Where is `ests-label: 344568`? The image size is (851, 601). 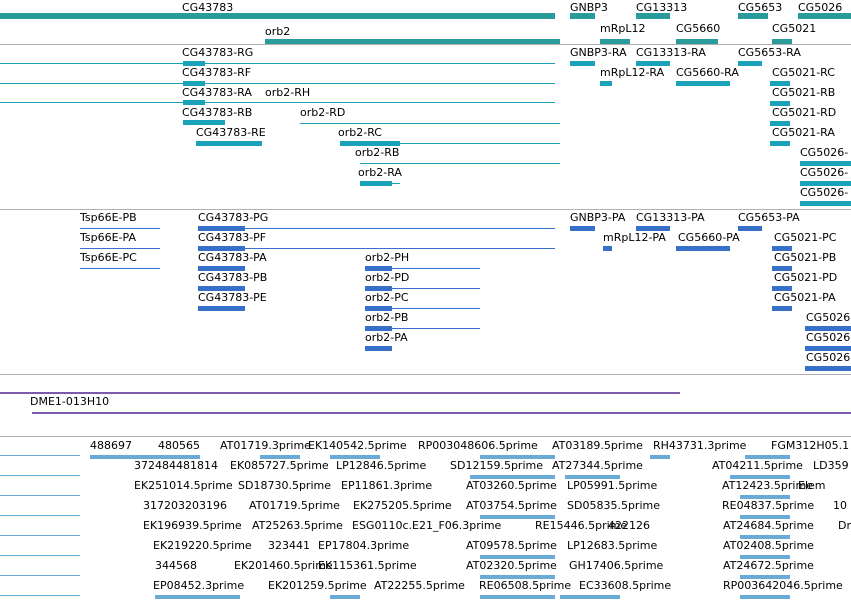
ests-label: 344568 is located at coordinates (176, 565).